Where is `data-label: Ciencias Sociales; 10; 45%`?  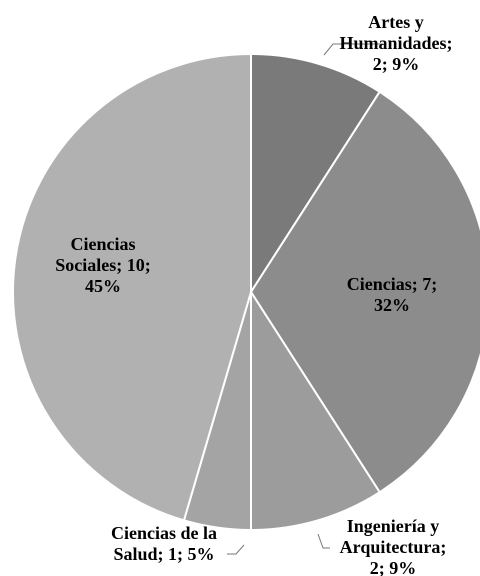
data-label: Ciencias Sociales; 10; 45% is located at coordinates (102, 265).